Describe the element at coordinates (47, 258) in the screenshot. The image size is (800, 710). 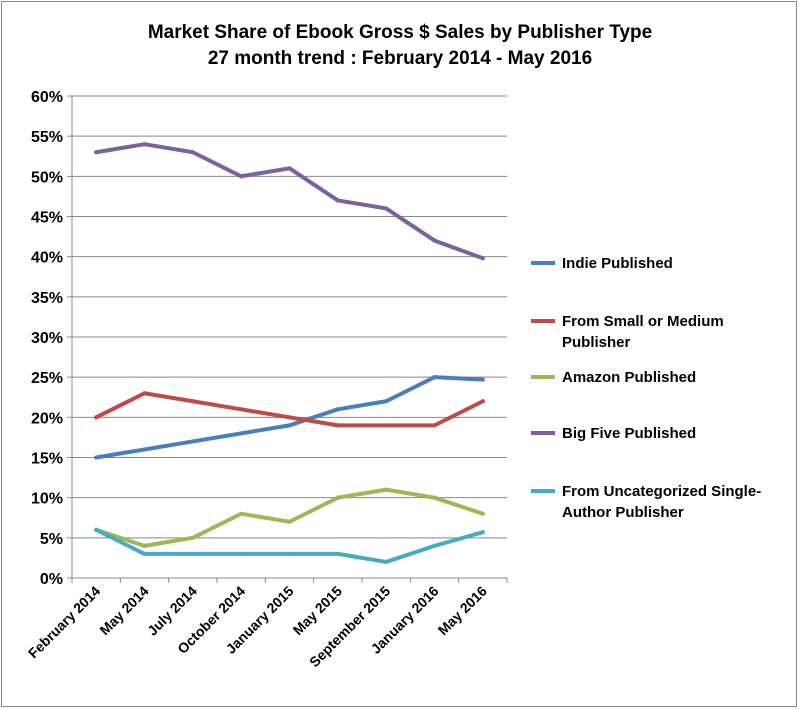
I see `y-tick-label: 40%` at that location.